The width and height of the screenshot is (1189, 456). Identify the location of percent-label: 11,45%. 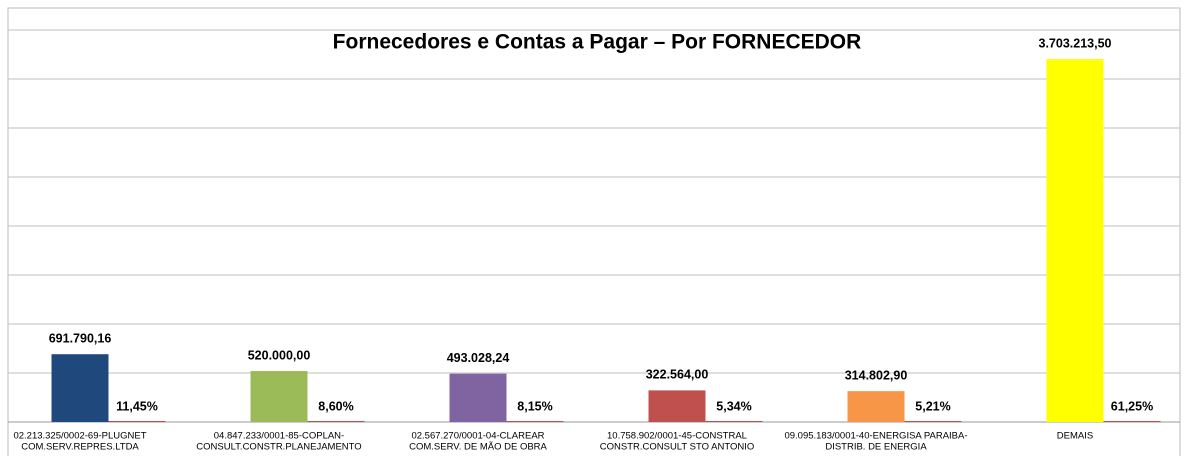
(137, 406).